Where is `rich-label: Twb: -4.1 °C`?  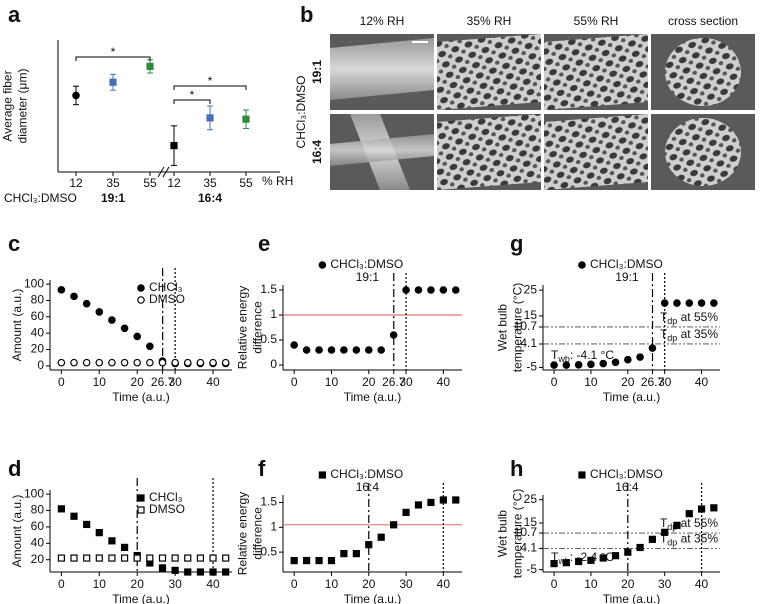 rich-label: Twb: -4.1 °C is located at coordinates (582, 356).